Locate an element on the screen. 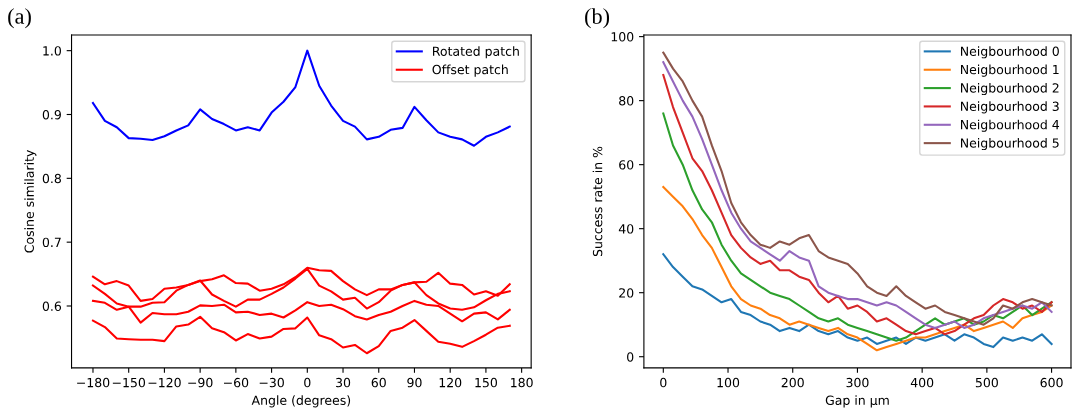 The width and height of the screenshot is (1084, 412). y-tick-label: 0.8 is located at coordinates (51, 178).